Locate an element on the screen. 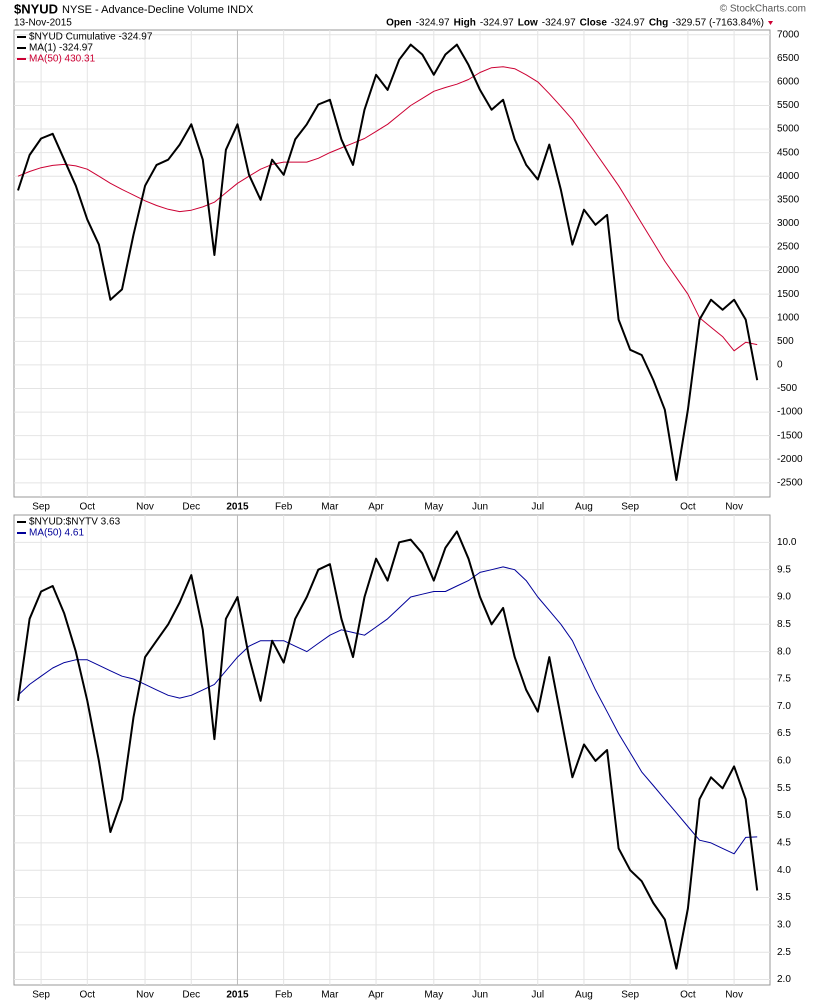 This screenshot has height=1000, width=820. y-tick-label: 3.5 is located at coordinates (784, 897).